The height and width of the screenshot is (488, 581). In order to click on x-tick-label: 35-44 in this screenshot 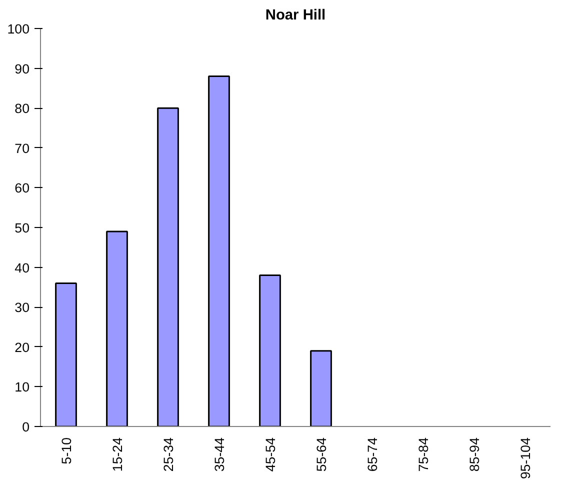, I will do `click(219, 454)`.